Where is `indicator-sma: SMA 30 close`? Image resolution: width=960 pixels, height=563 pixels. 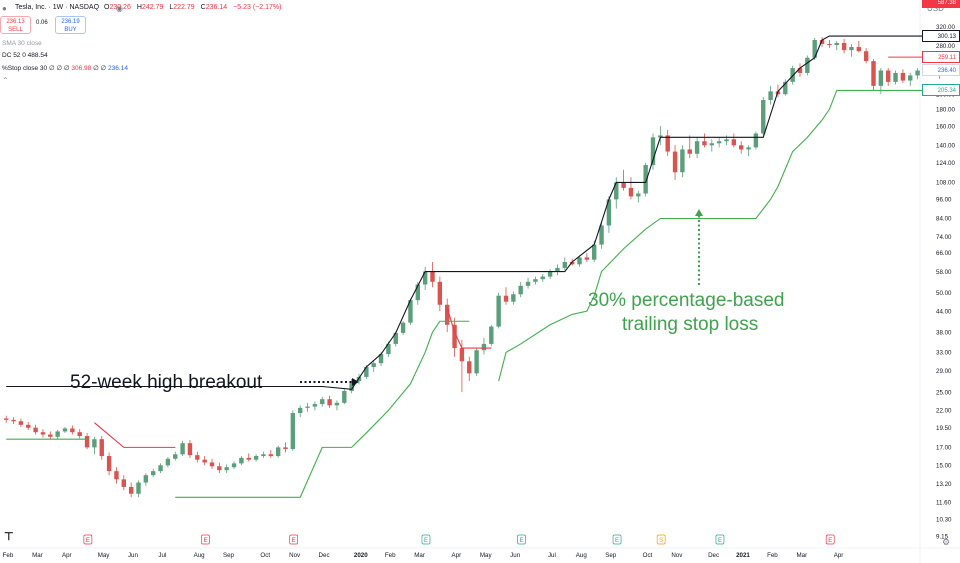 indicator-sma: SMA 30 close is located at coordinates (22, 43).